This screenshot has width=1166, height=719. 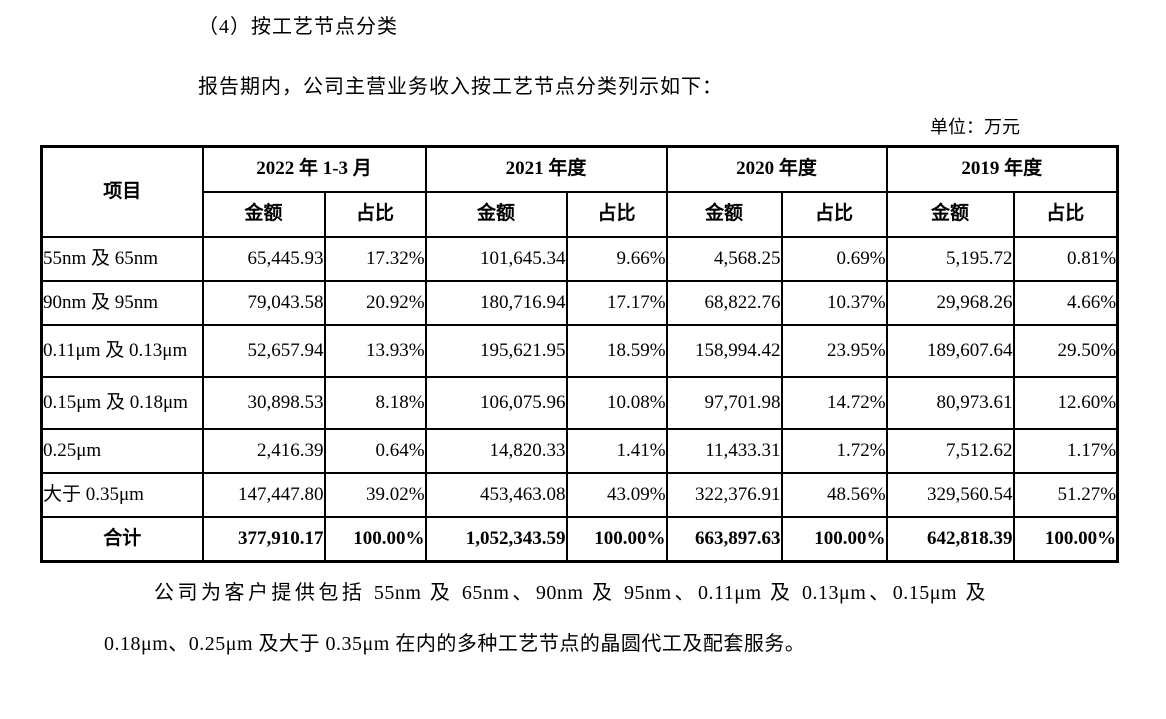 What do you see at coordinates (724, 494) in the screenshot?
I see `amount-cell: 322,376.91` at bounding box center [724, 494].